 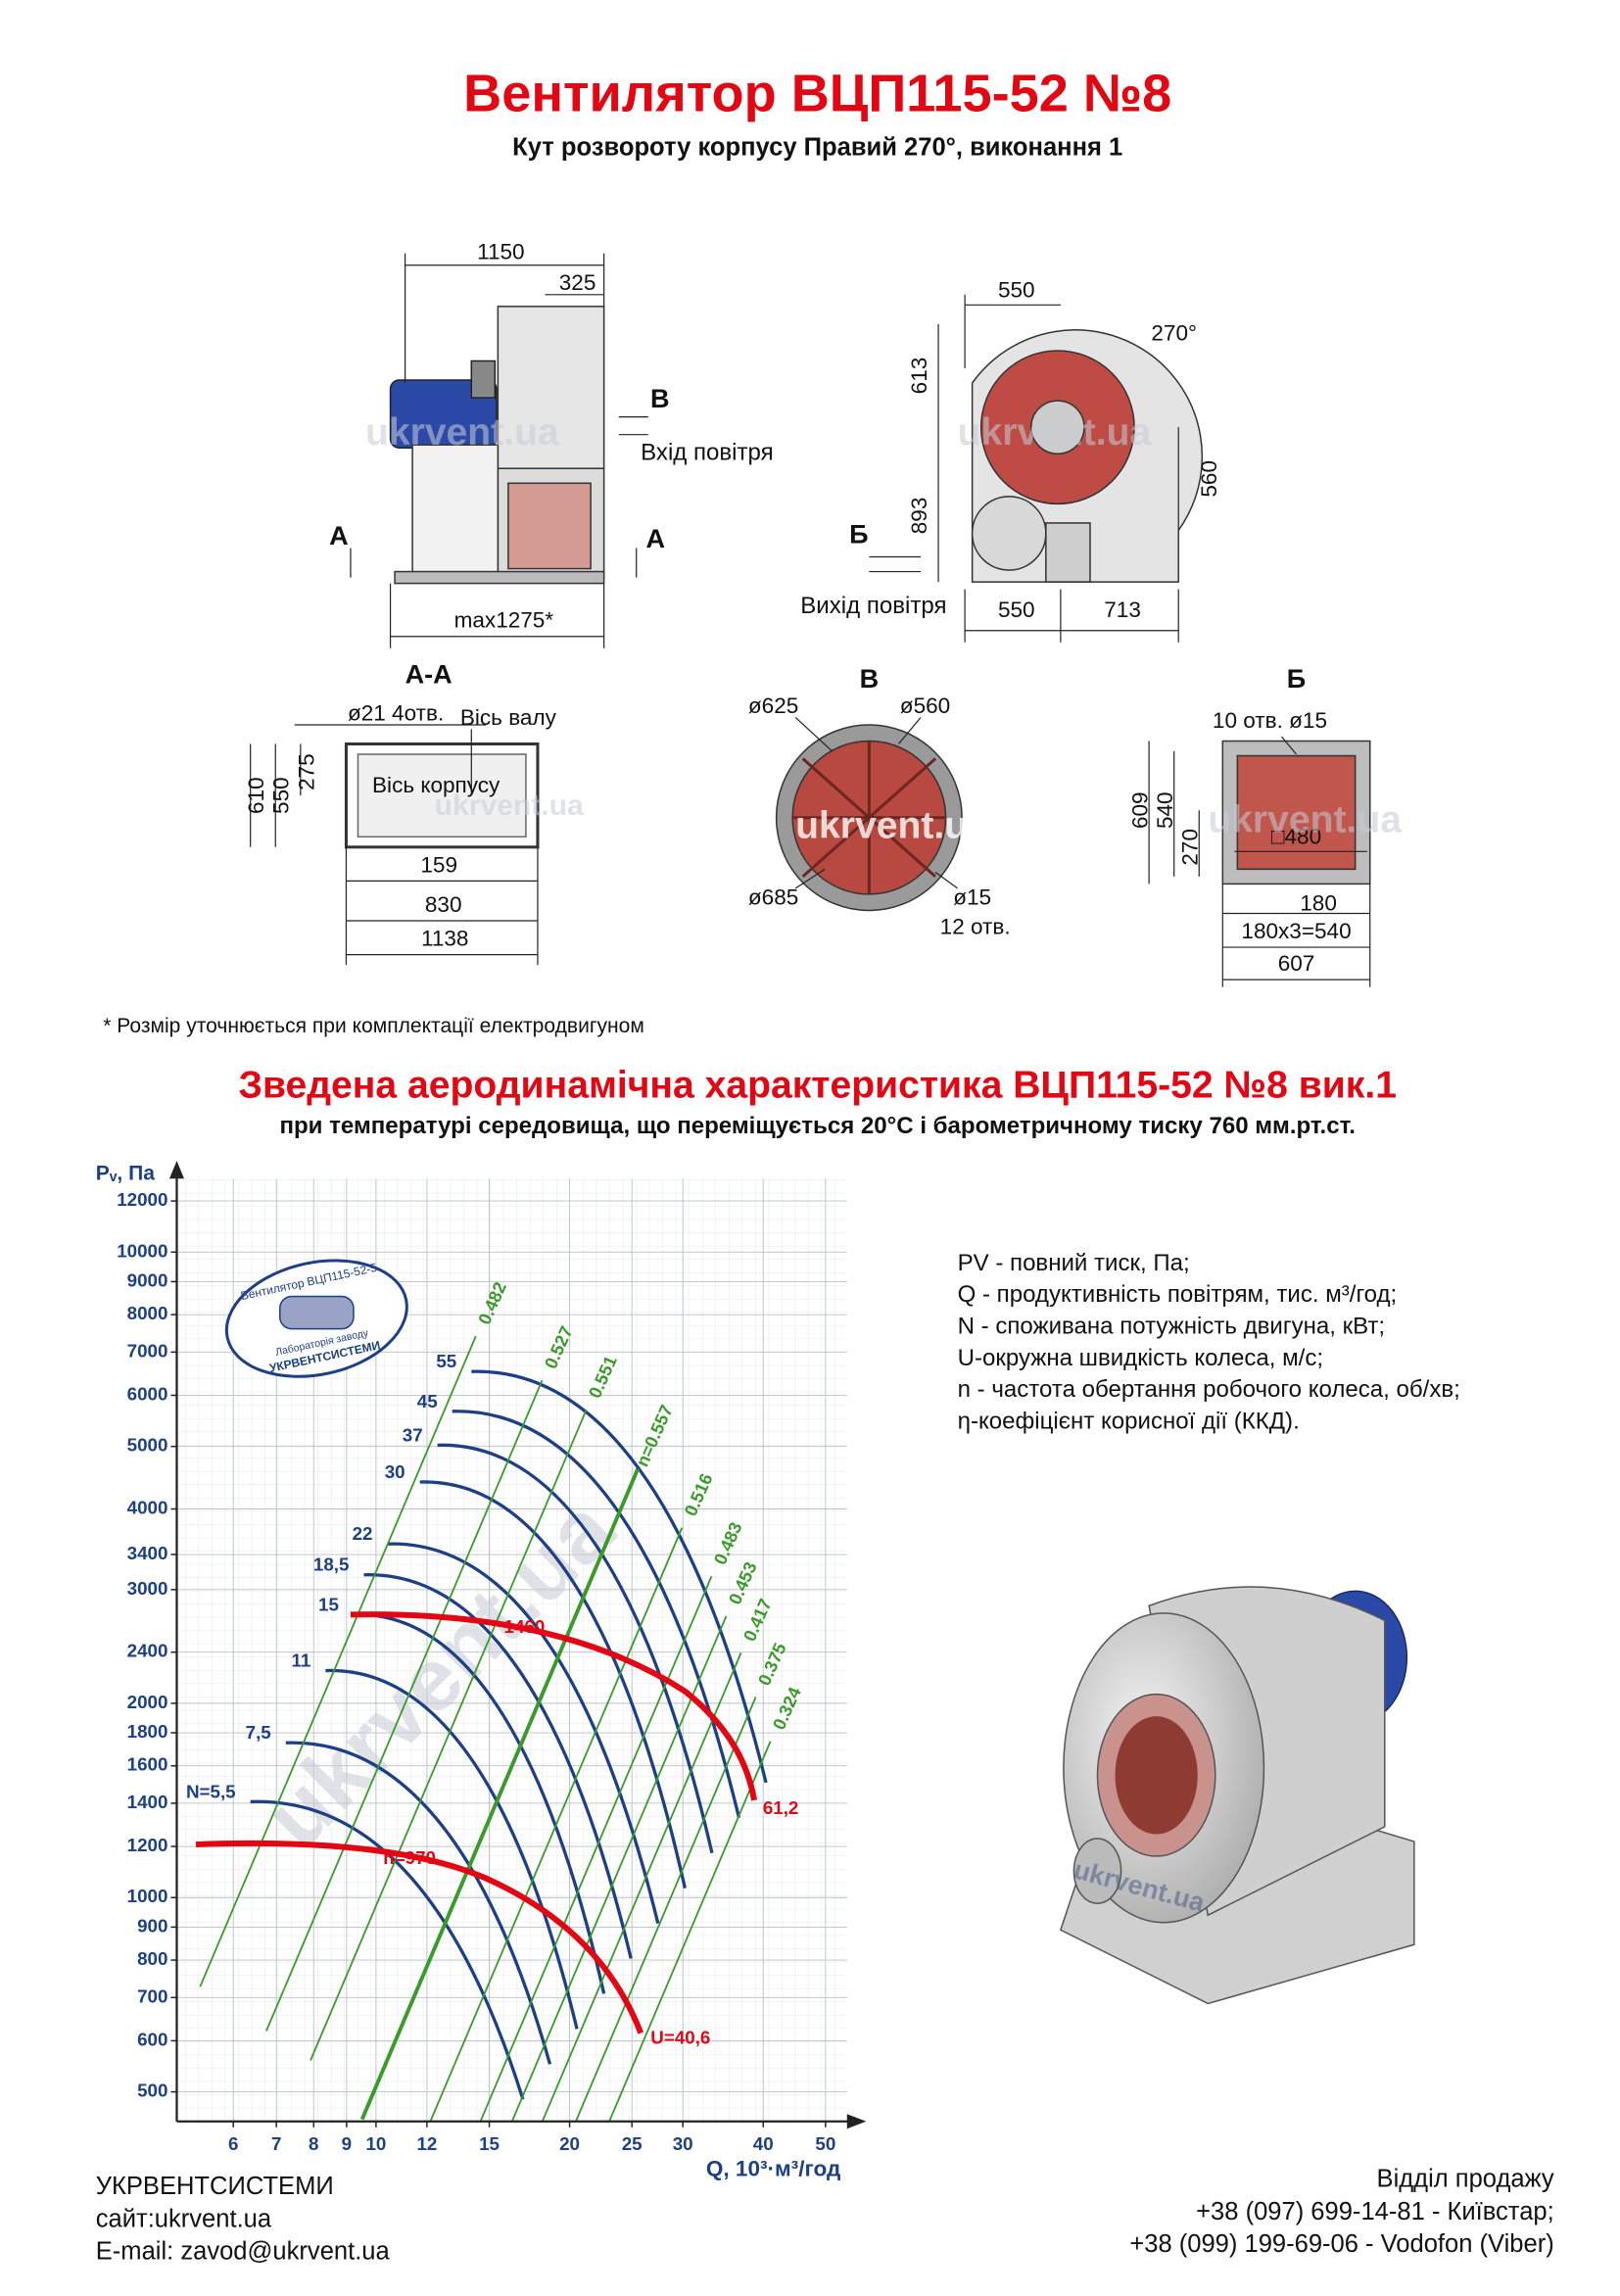 I want to click on y-tick-label: 1000, so click(x=148, y=1896).